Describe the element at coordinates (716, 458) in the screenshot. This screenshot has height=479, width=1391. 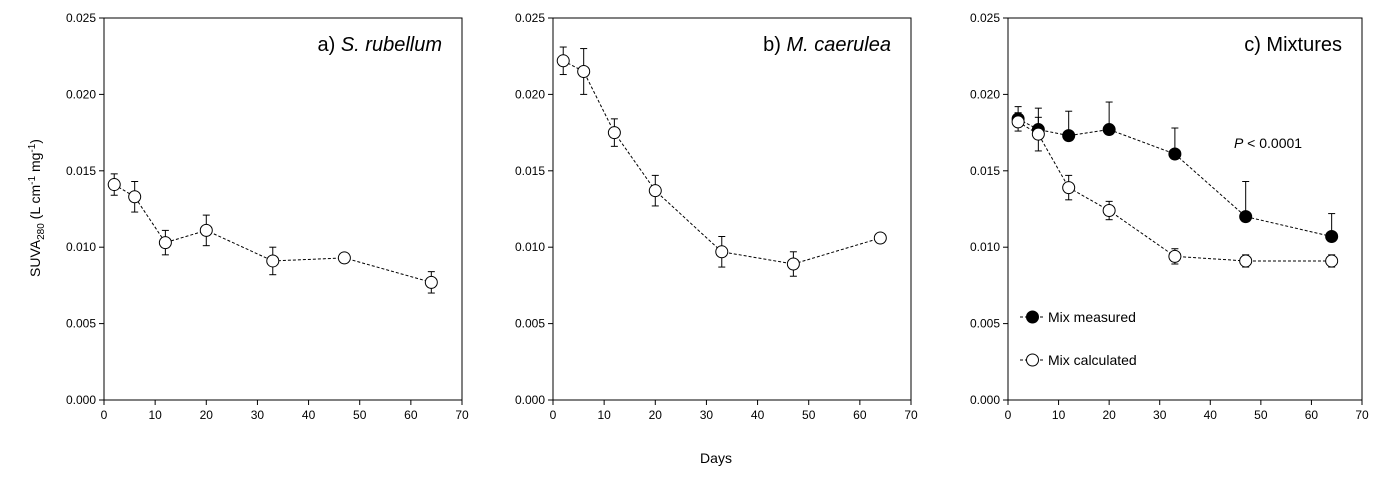
I see `x-axis-title: Days` at that location.